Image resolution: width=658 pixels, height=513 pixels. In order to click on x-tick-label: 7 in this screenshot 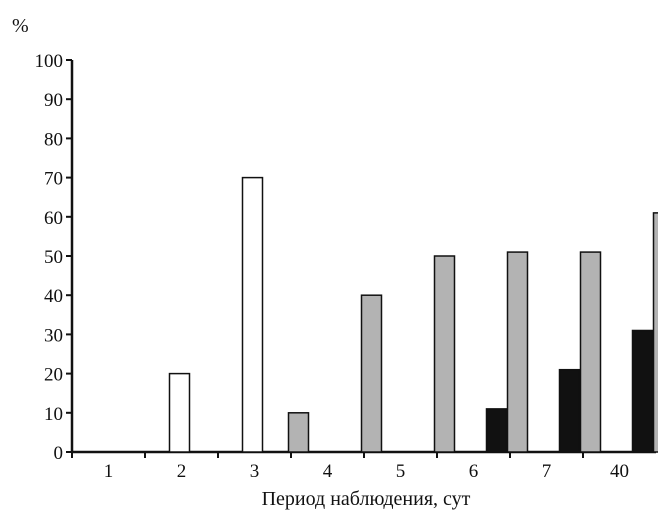, I will do `click(547, 471)`.